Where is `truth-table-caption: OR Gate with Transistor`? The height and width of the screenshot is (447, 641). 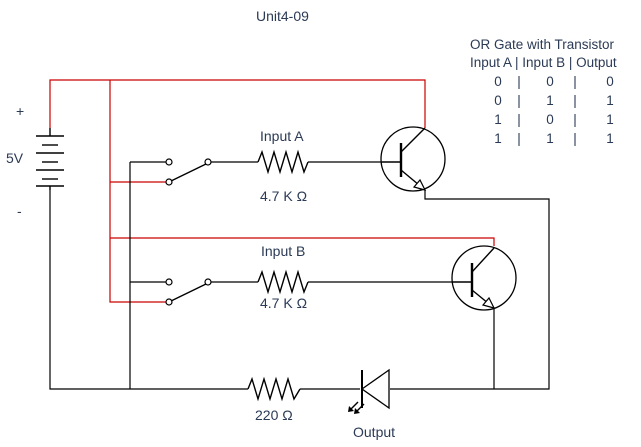
truth-table-caption: OR Gate with Transistor is located at coordinates (542, 44).